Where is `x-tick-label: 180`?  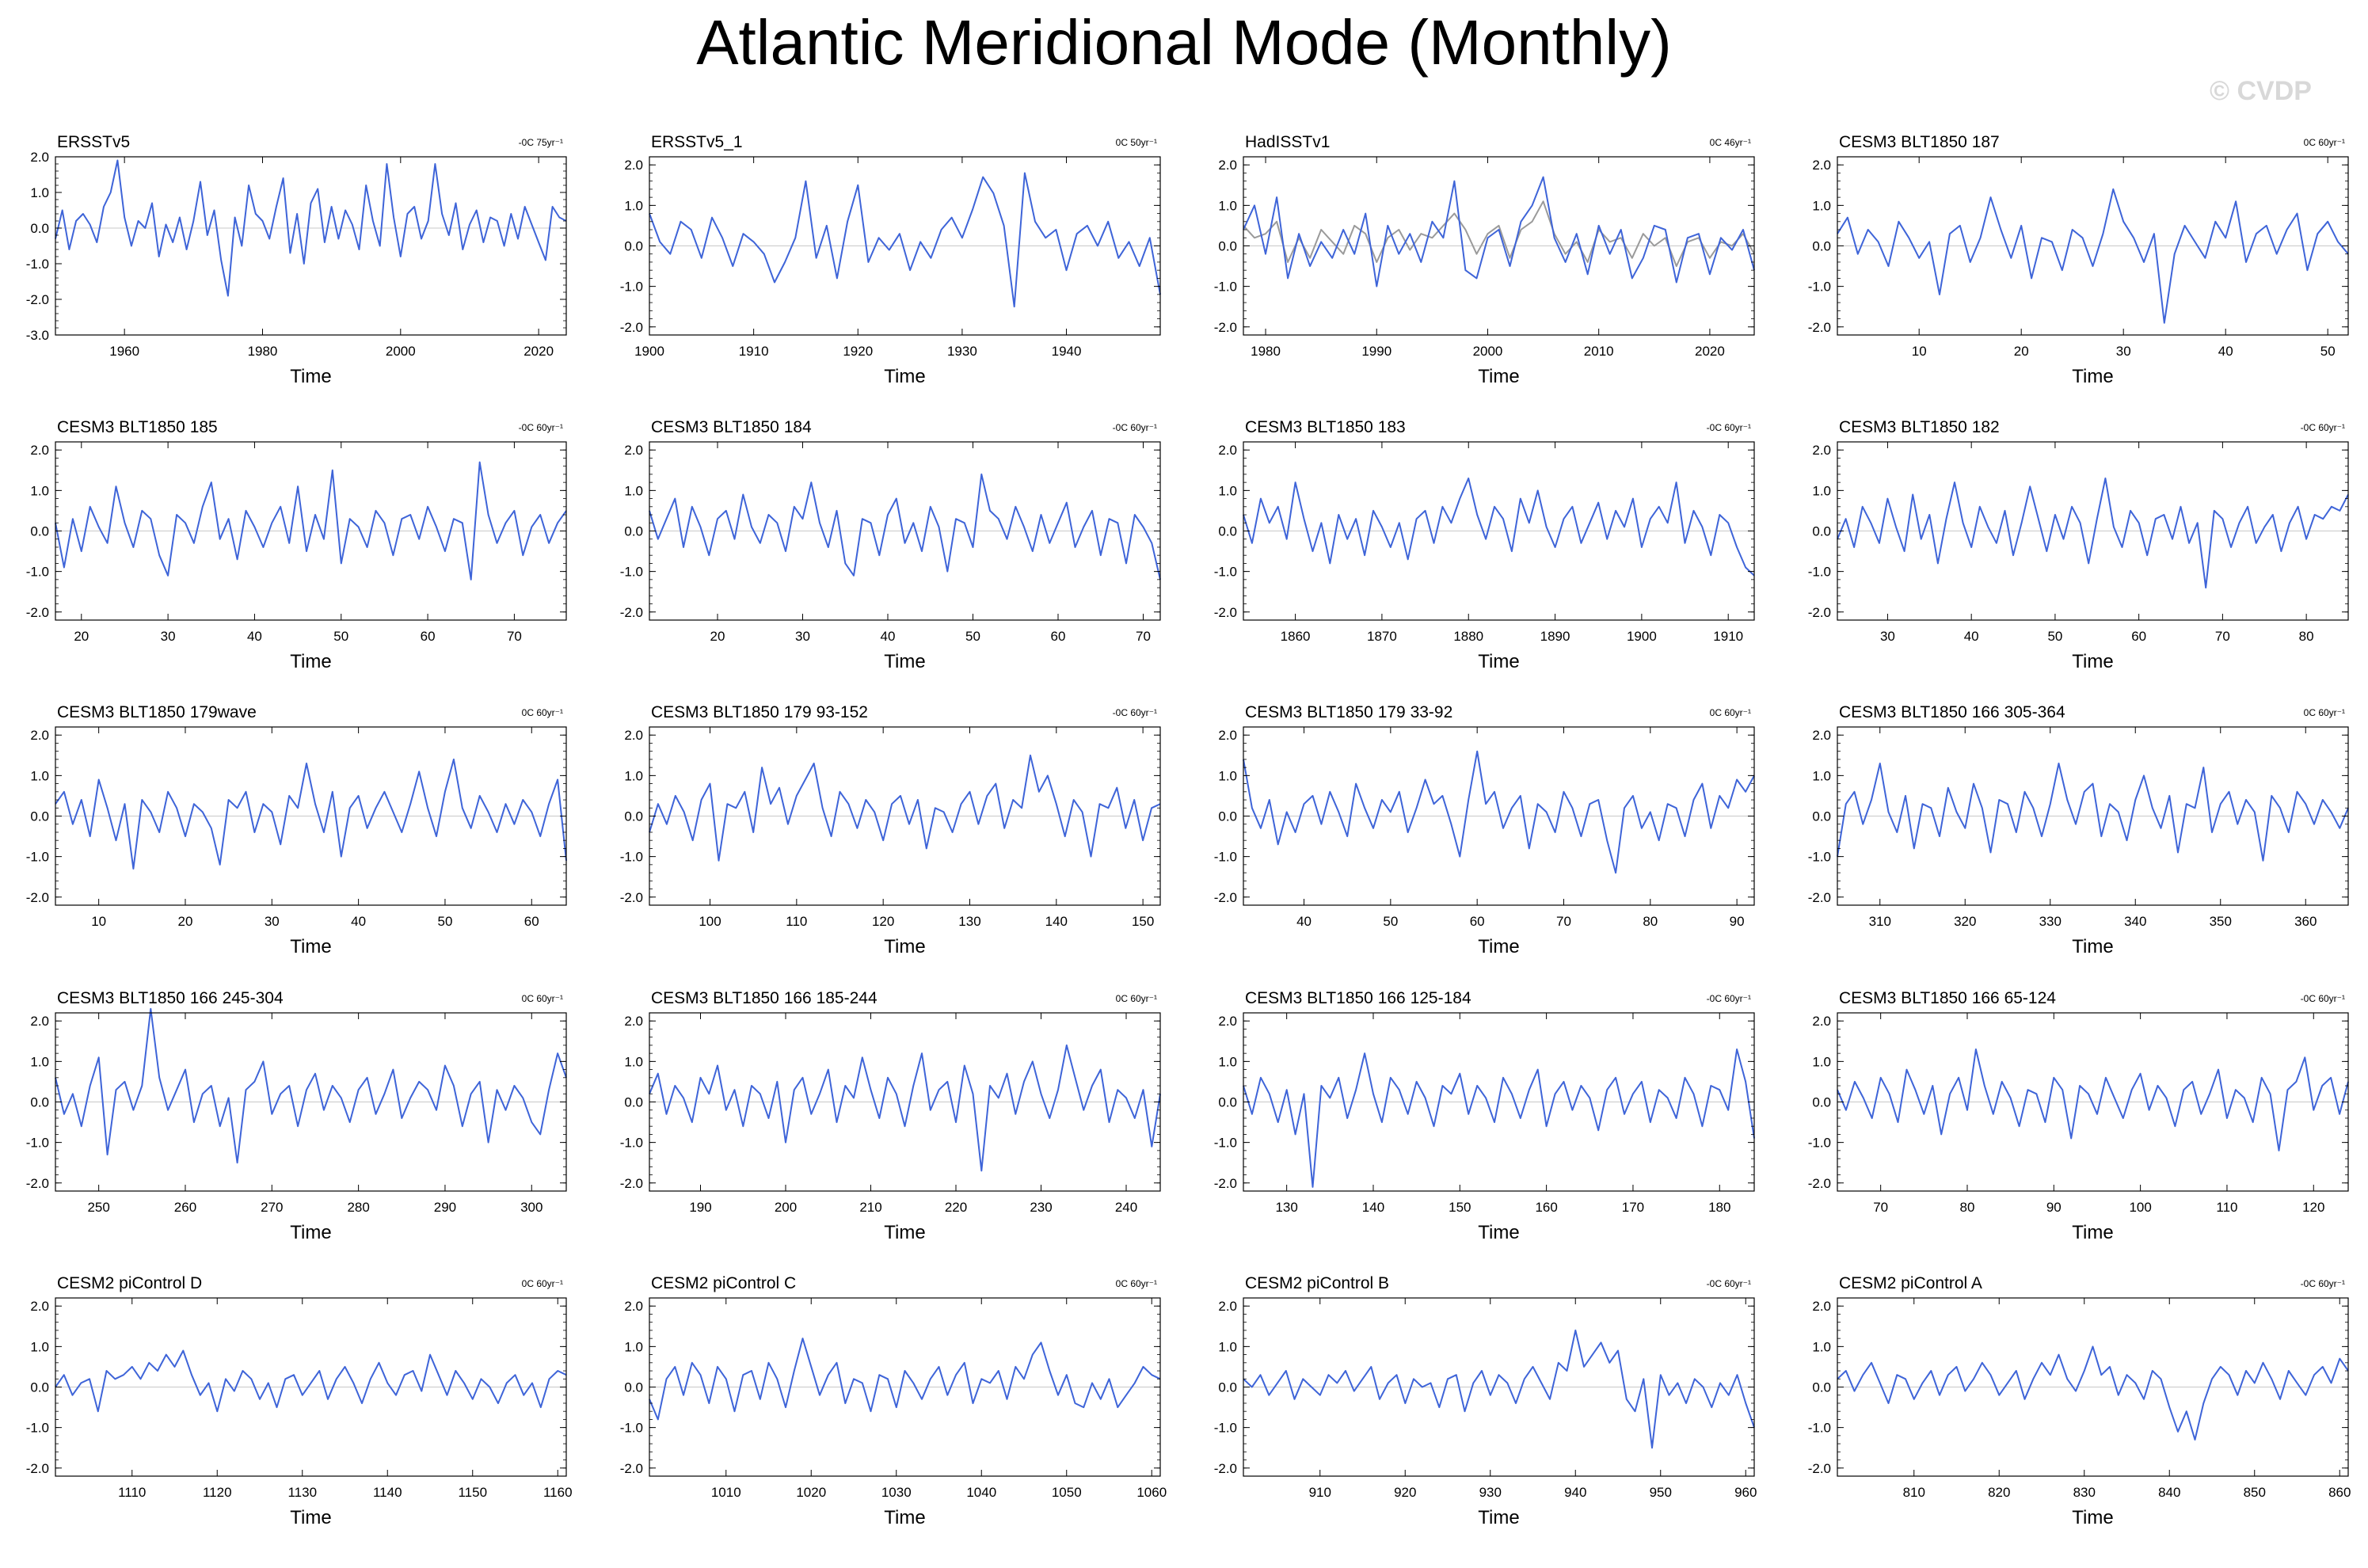 x-tick-label: 180 is located at coordinates (1719, 1207).